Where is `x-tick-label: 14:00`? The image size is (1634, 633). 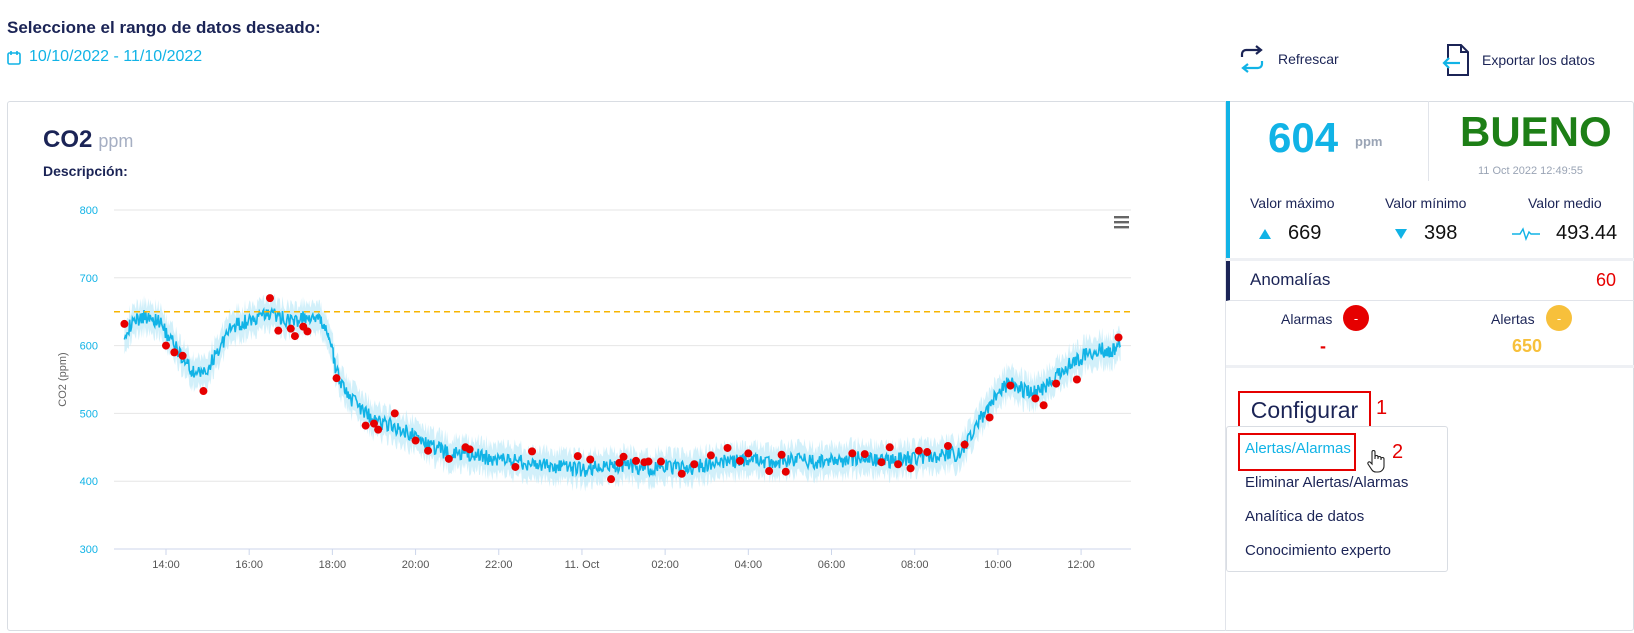 x-tick-label: 14:00 is located at coordinates (166, 565).